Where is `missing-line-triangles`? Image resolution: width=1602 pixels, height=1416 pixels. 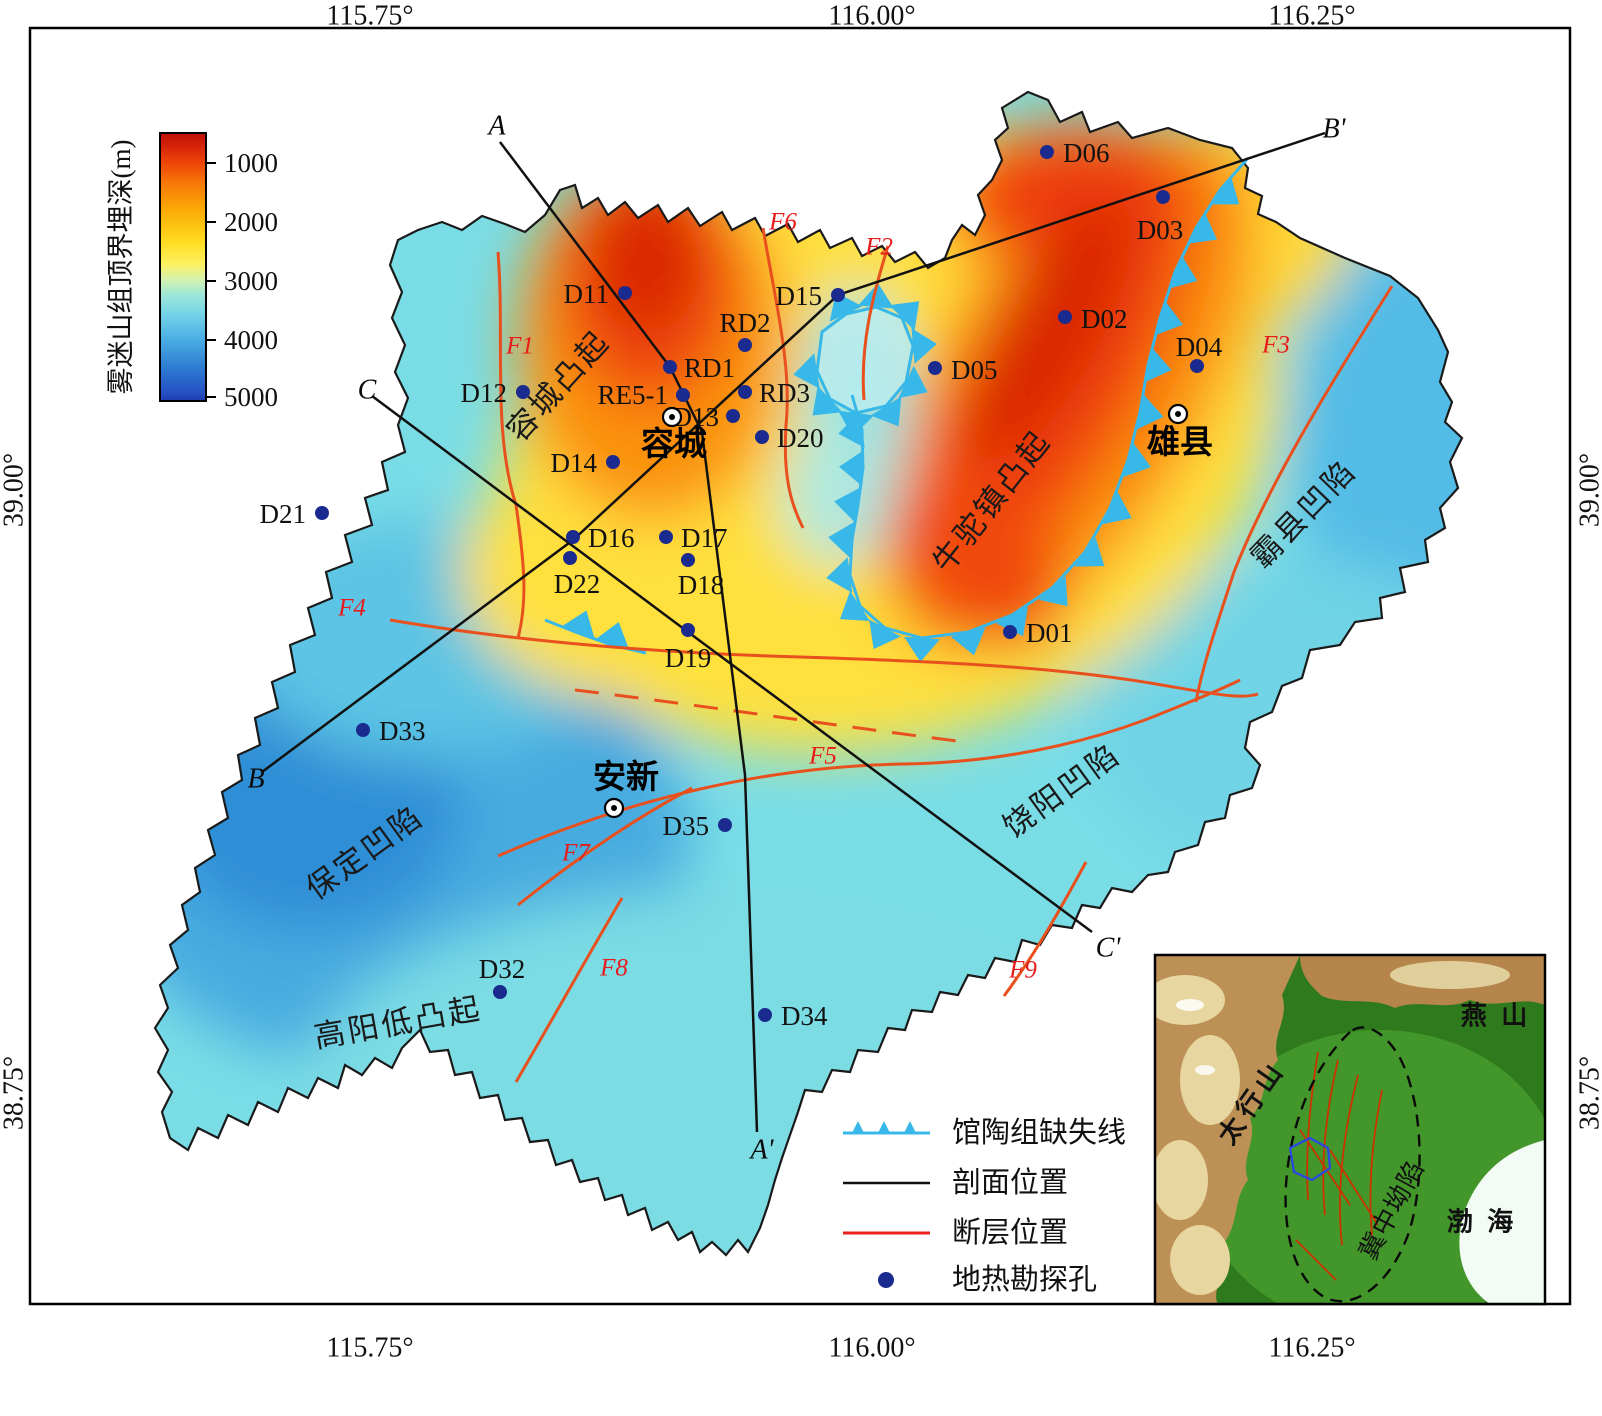 missing-line-triangles is located at coordinates (884, 1127).